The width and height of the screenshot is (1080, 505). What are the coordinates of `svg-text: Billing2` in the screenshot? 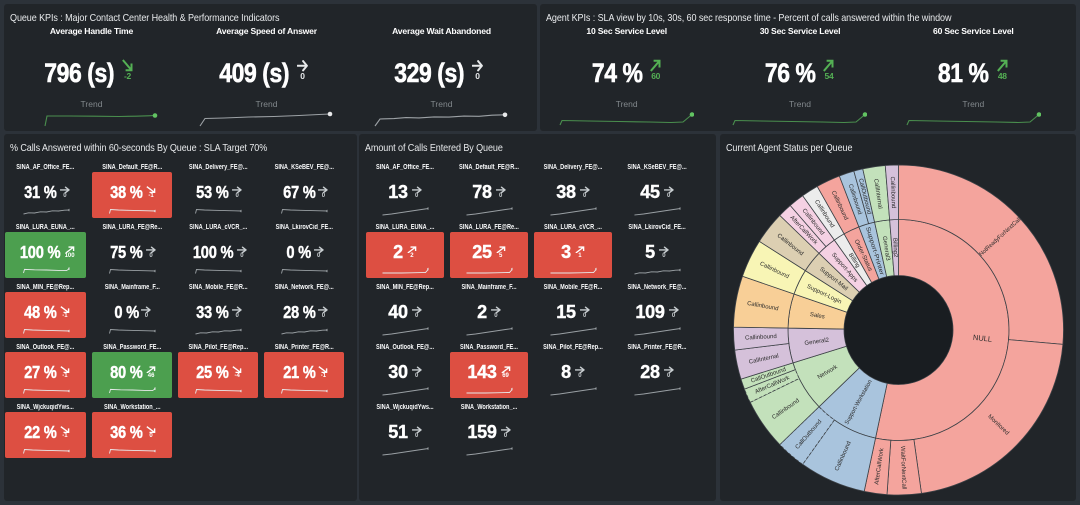 It's located at (894, 248).